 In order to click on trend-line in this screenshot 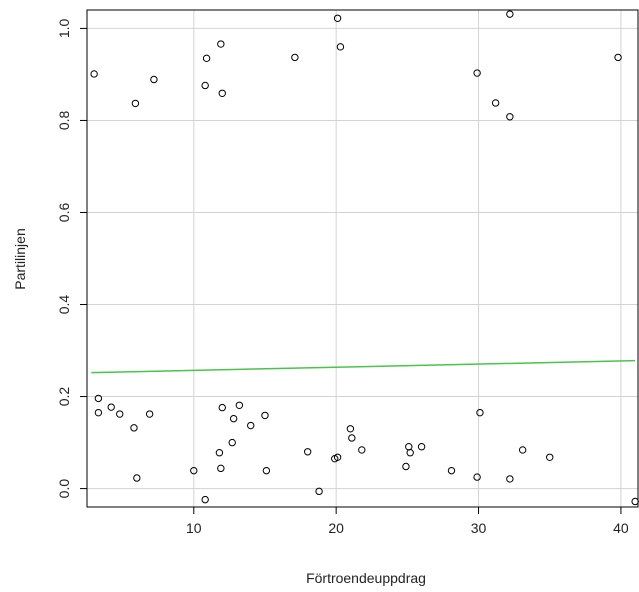, I will do `click(363, 366)`.